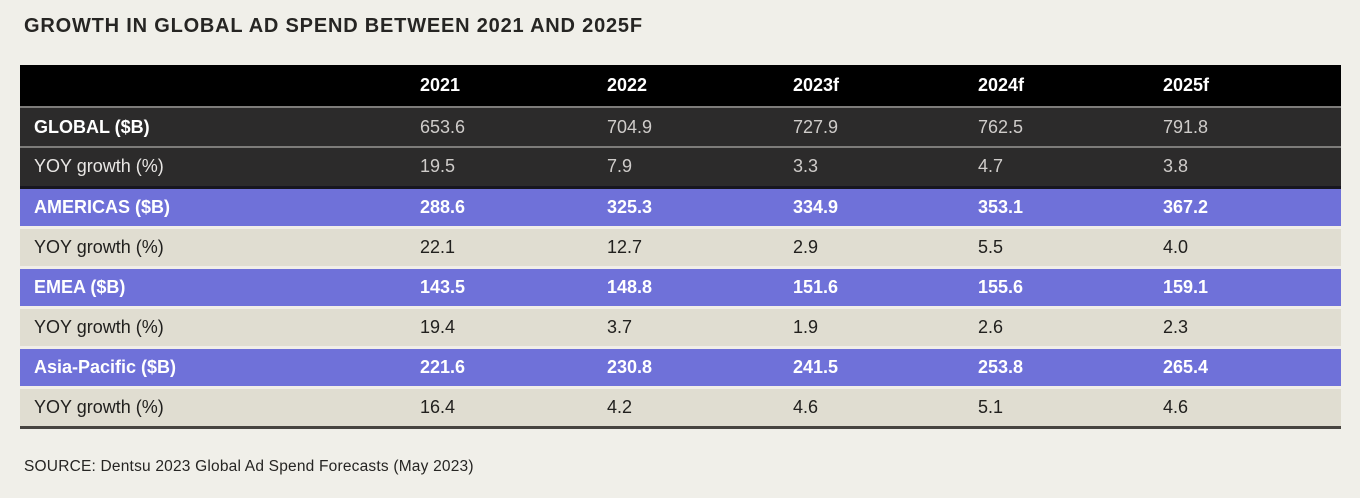 The width and height of the screenshot is (1360, 498). I want to click on cell-value: 16.4, so click(513, 407).